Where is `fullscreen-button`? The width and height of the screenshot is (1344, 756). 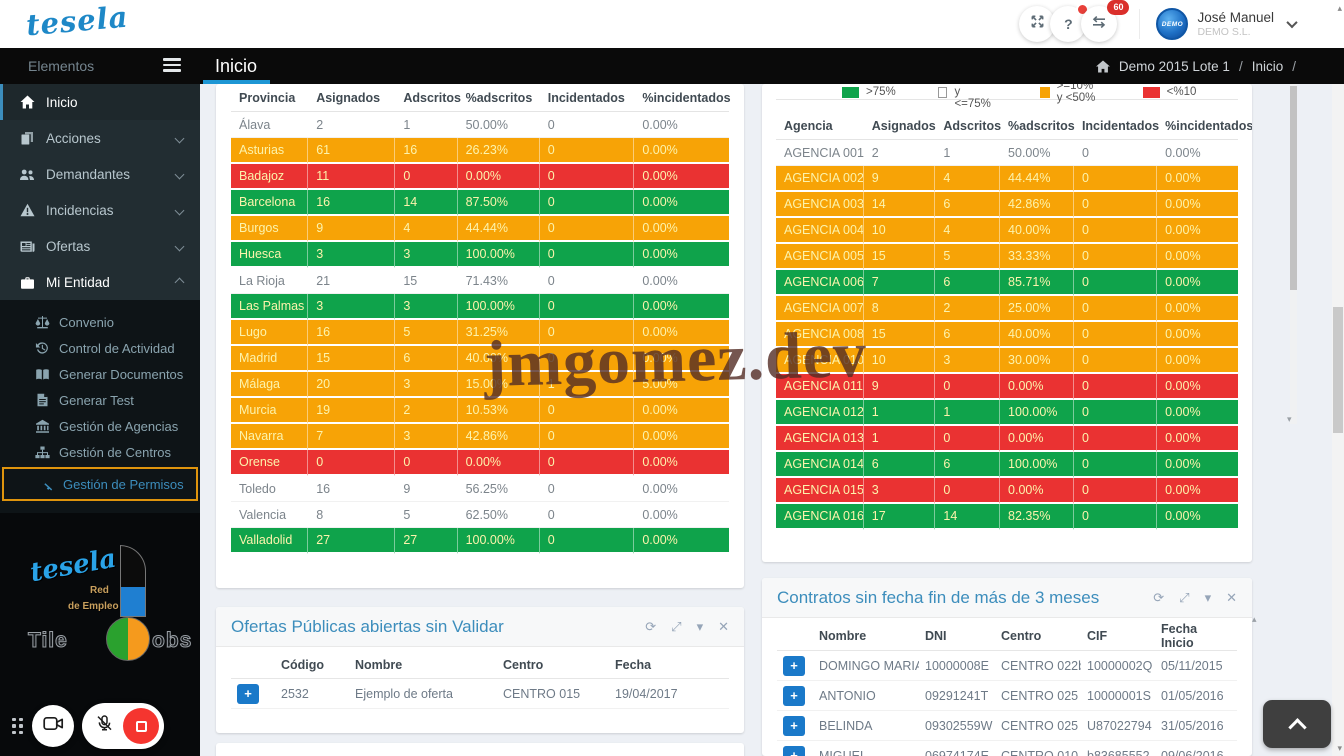
fullscreen-button is located at coordinates (1037, 24).